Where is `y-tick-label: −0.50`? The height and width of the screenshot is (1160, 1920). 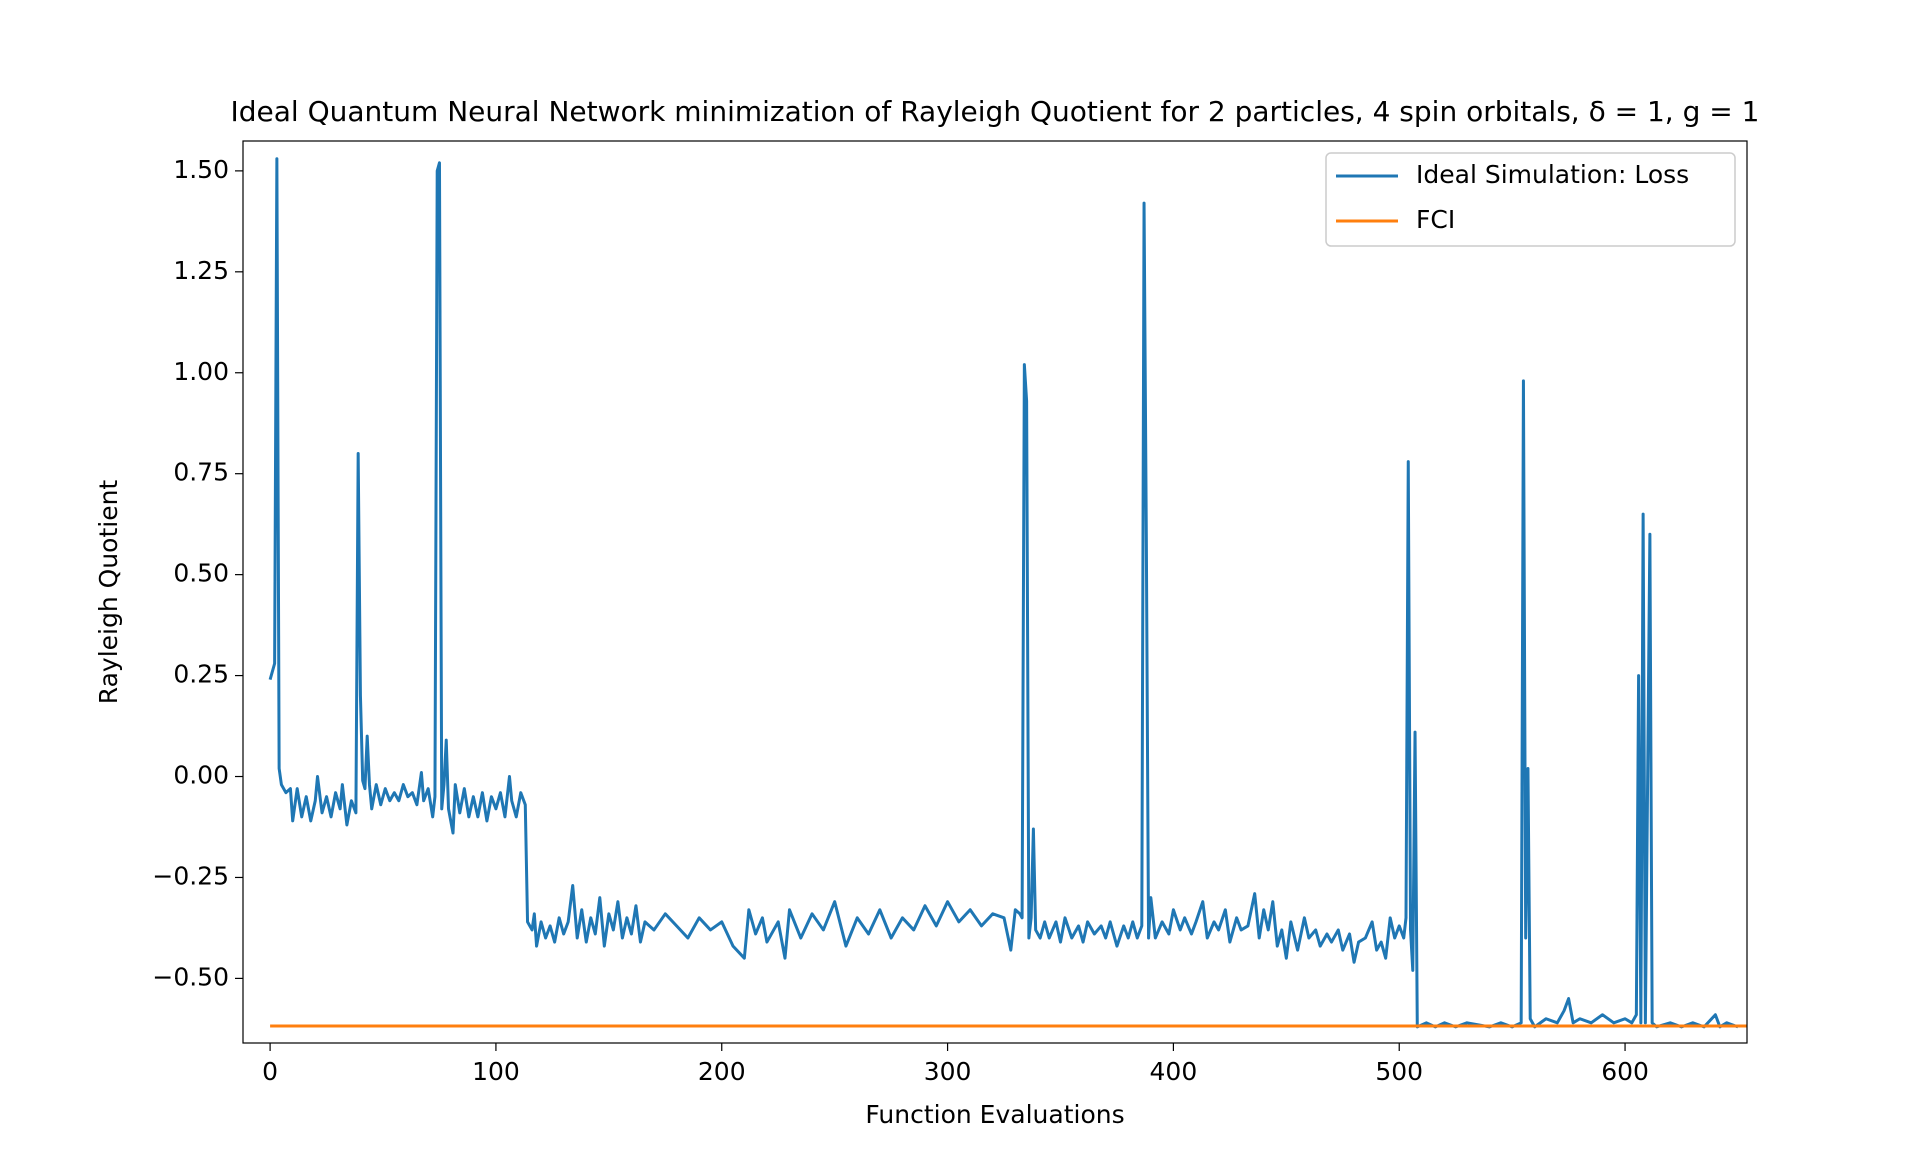
y-tick-label: −0.50 is located at coordinates (190, 976).